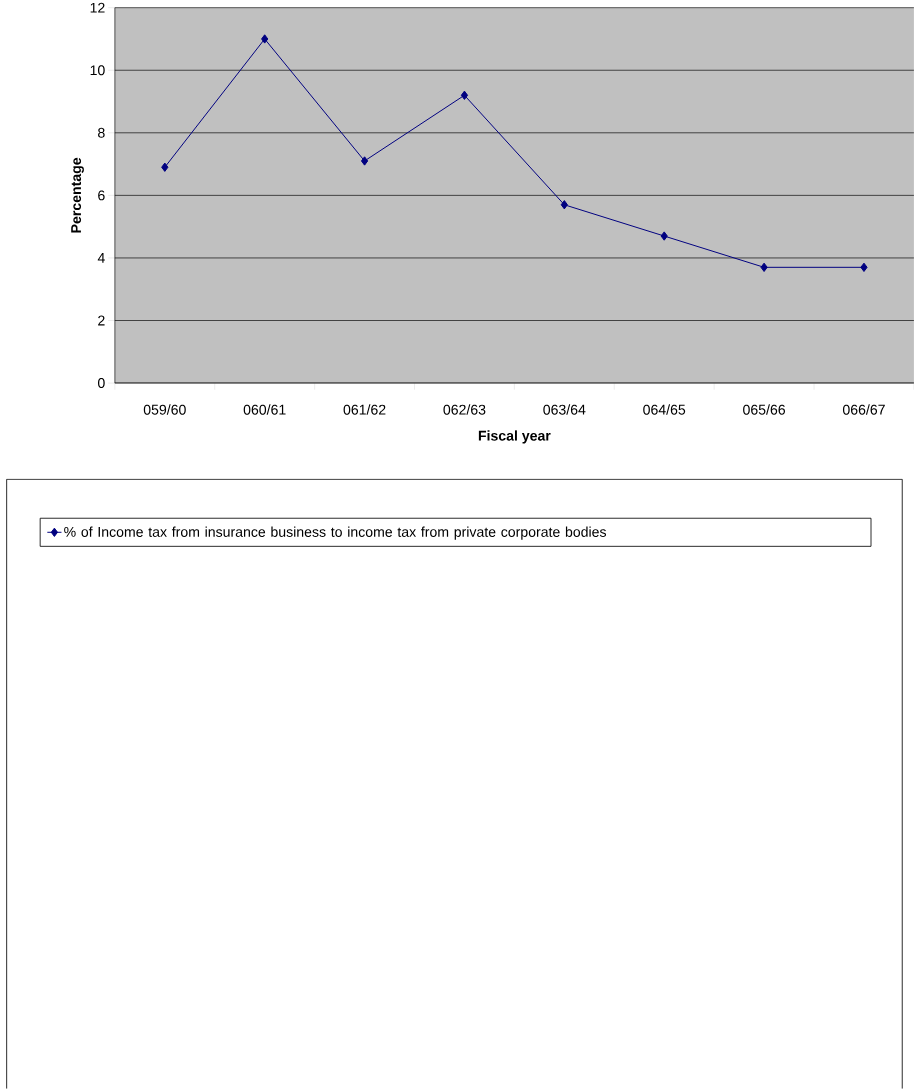  I want to click on x-axis-title: Fiscal year, so click(514, 437).